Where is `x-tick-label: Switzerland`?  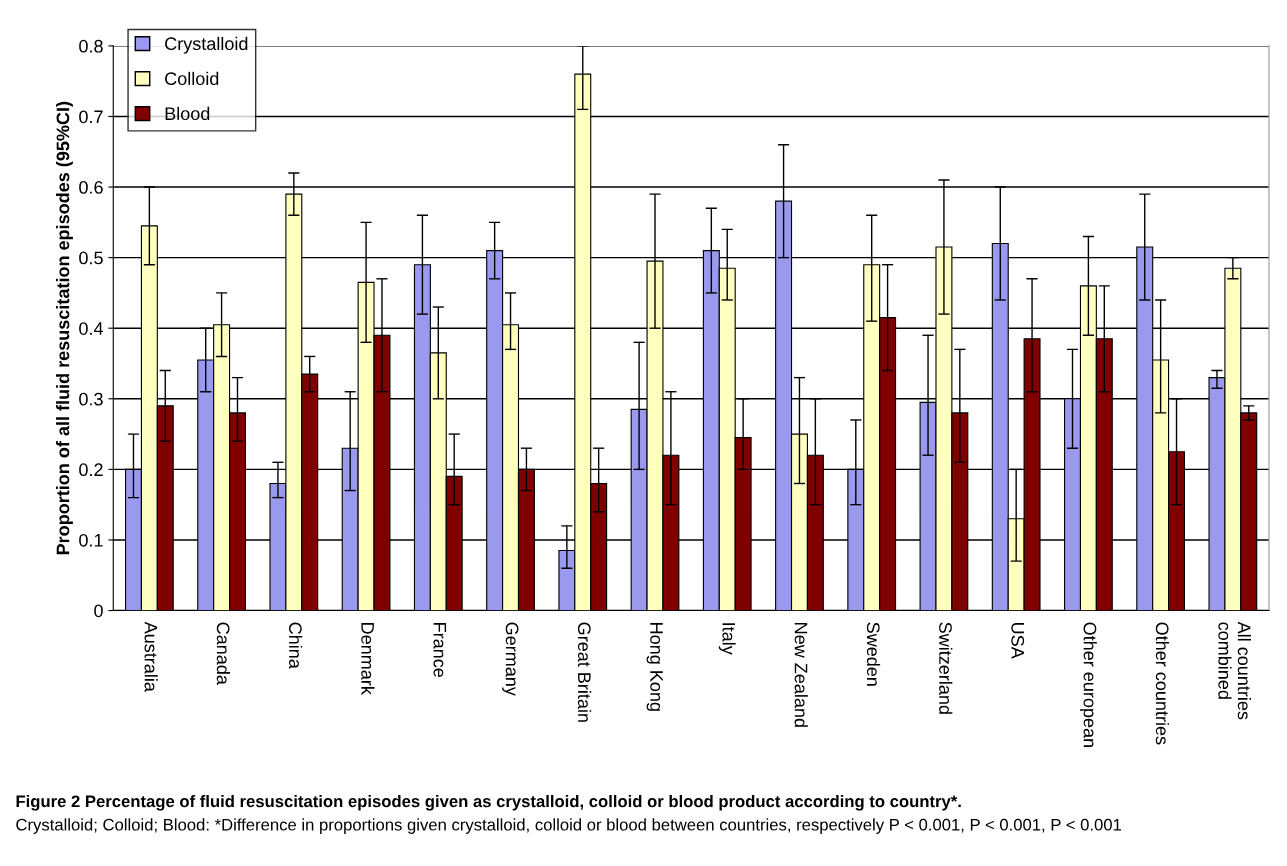
x-tick-label: Switzerland is located at coordinates (946, 668).